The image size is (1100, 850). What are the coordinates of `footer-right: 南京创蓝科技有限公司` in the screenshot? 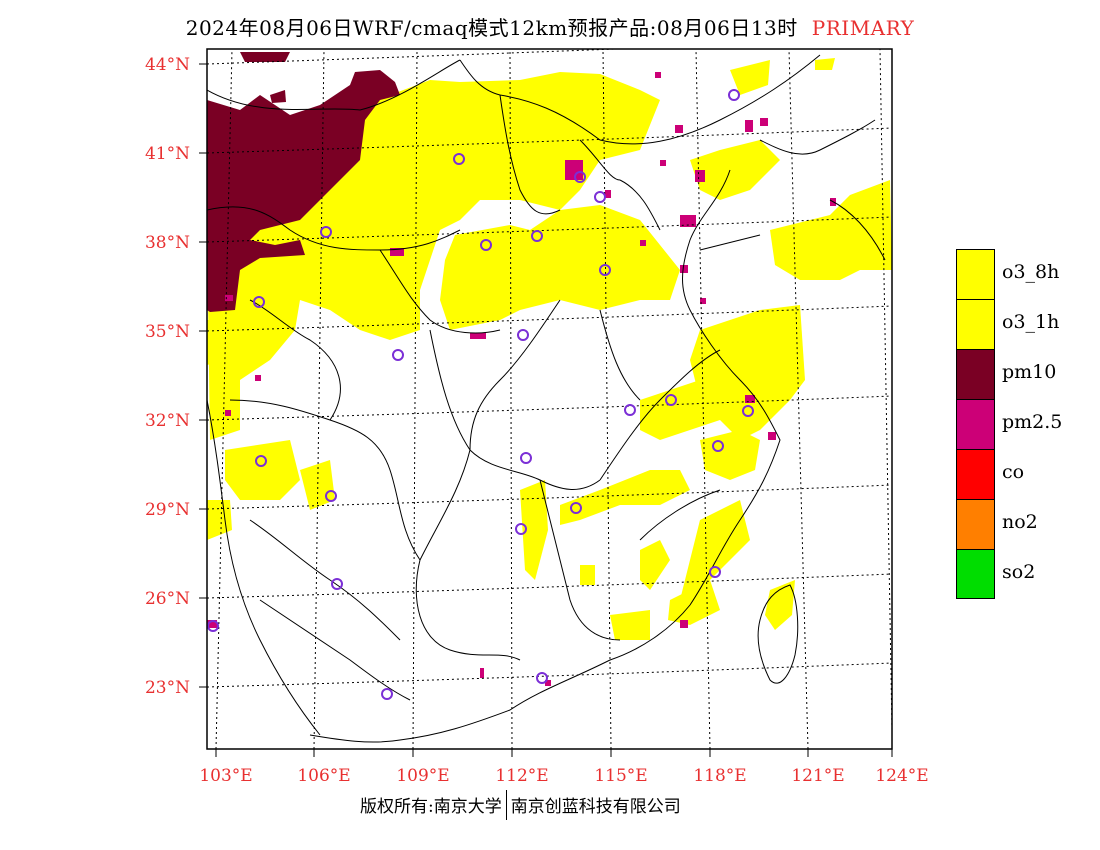 It's located at (595, 807).